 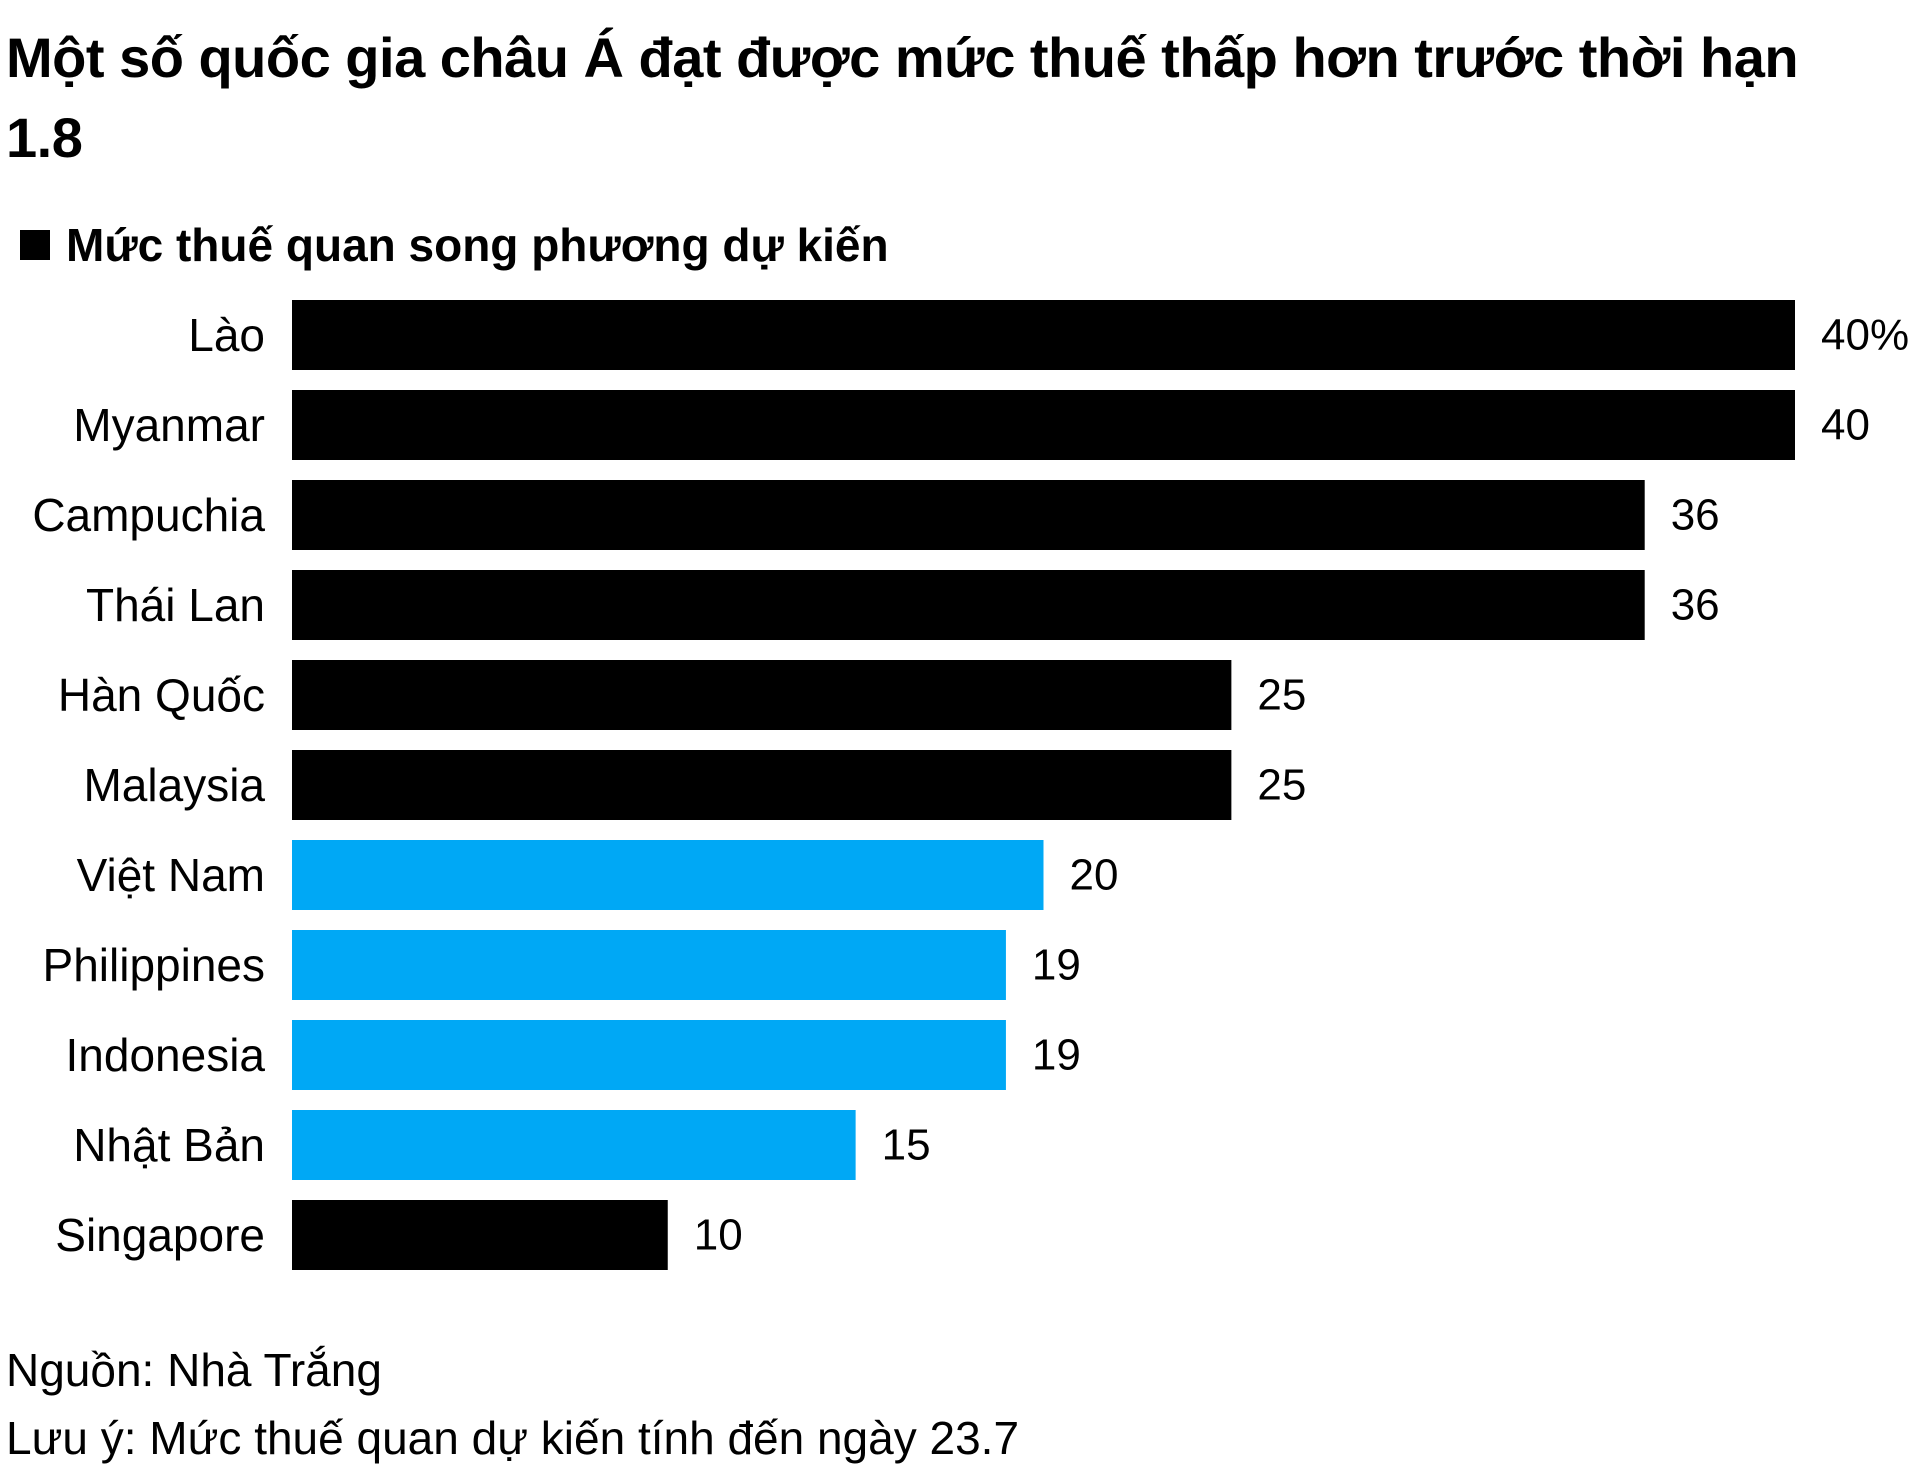 What do you see at coordinates (161, 695) in the screenshot?
I see `category-label: Hàn Quốc` at bounding box center [161, 695].